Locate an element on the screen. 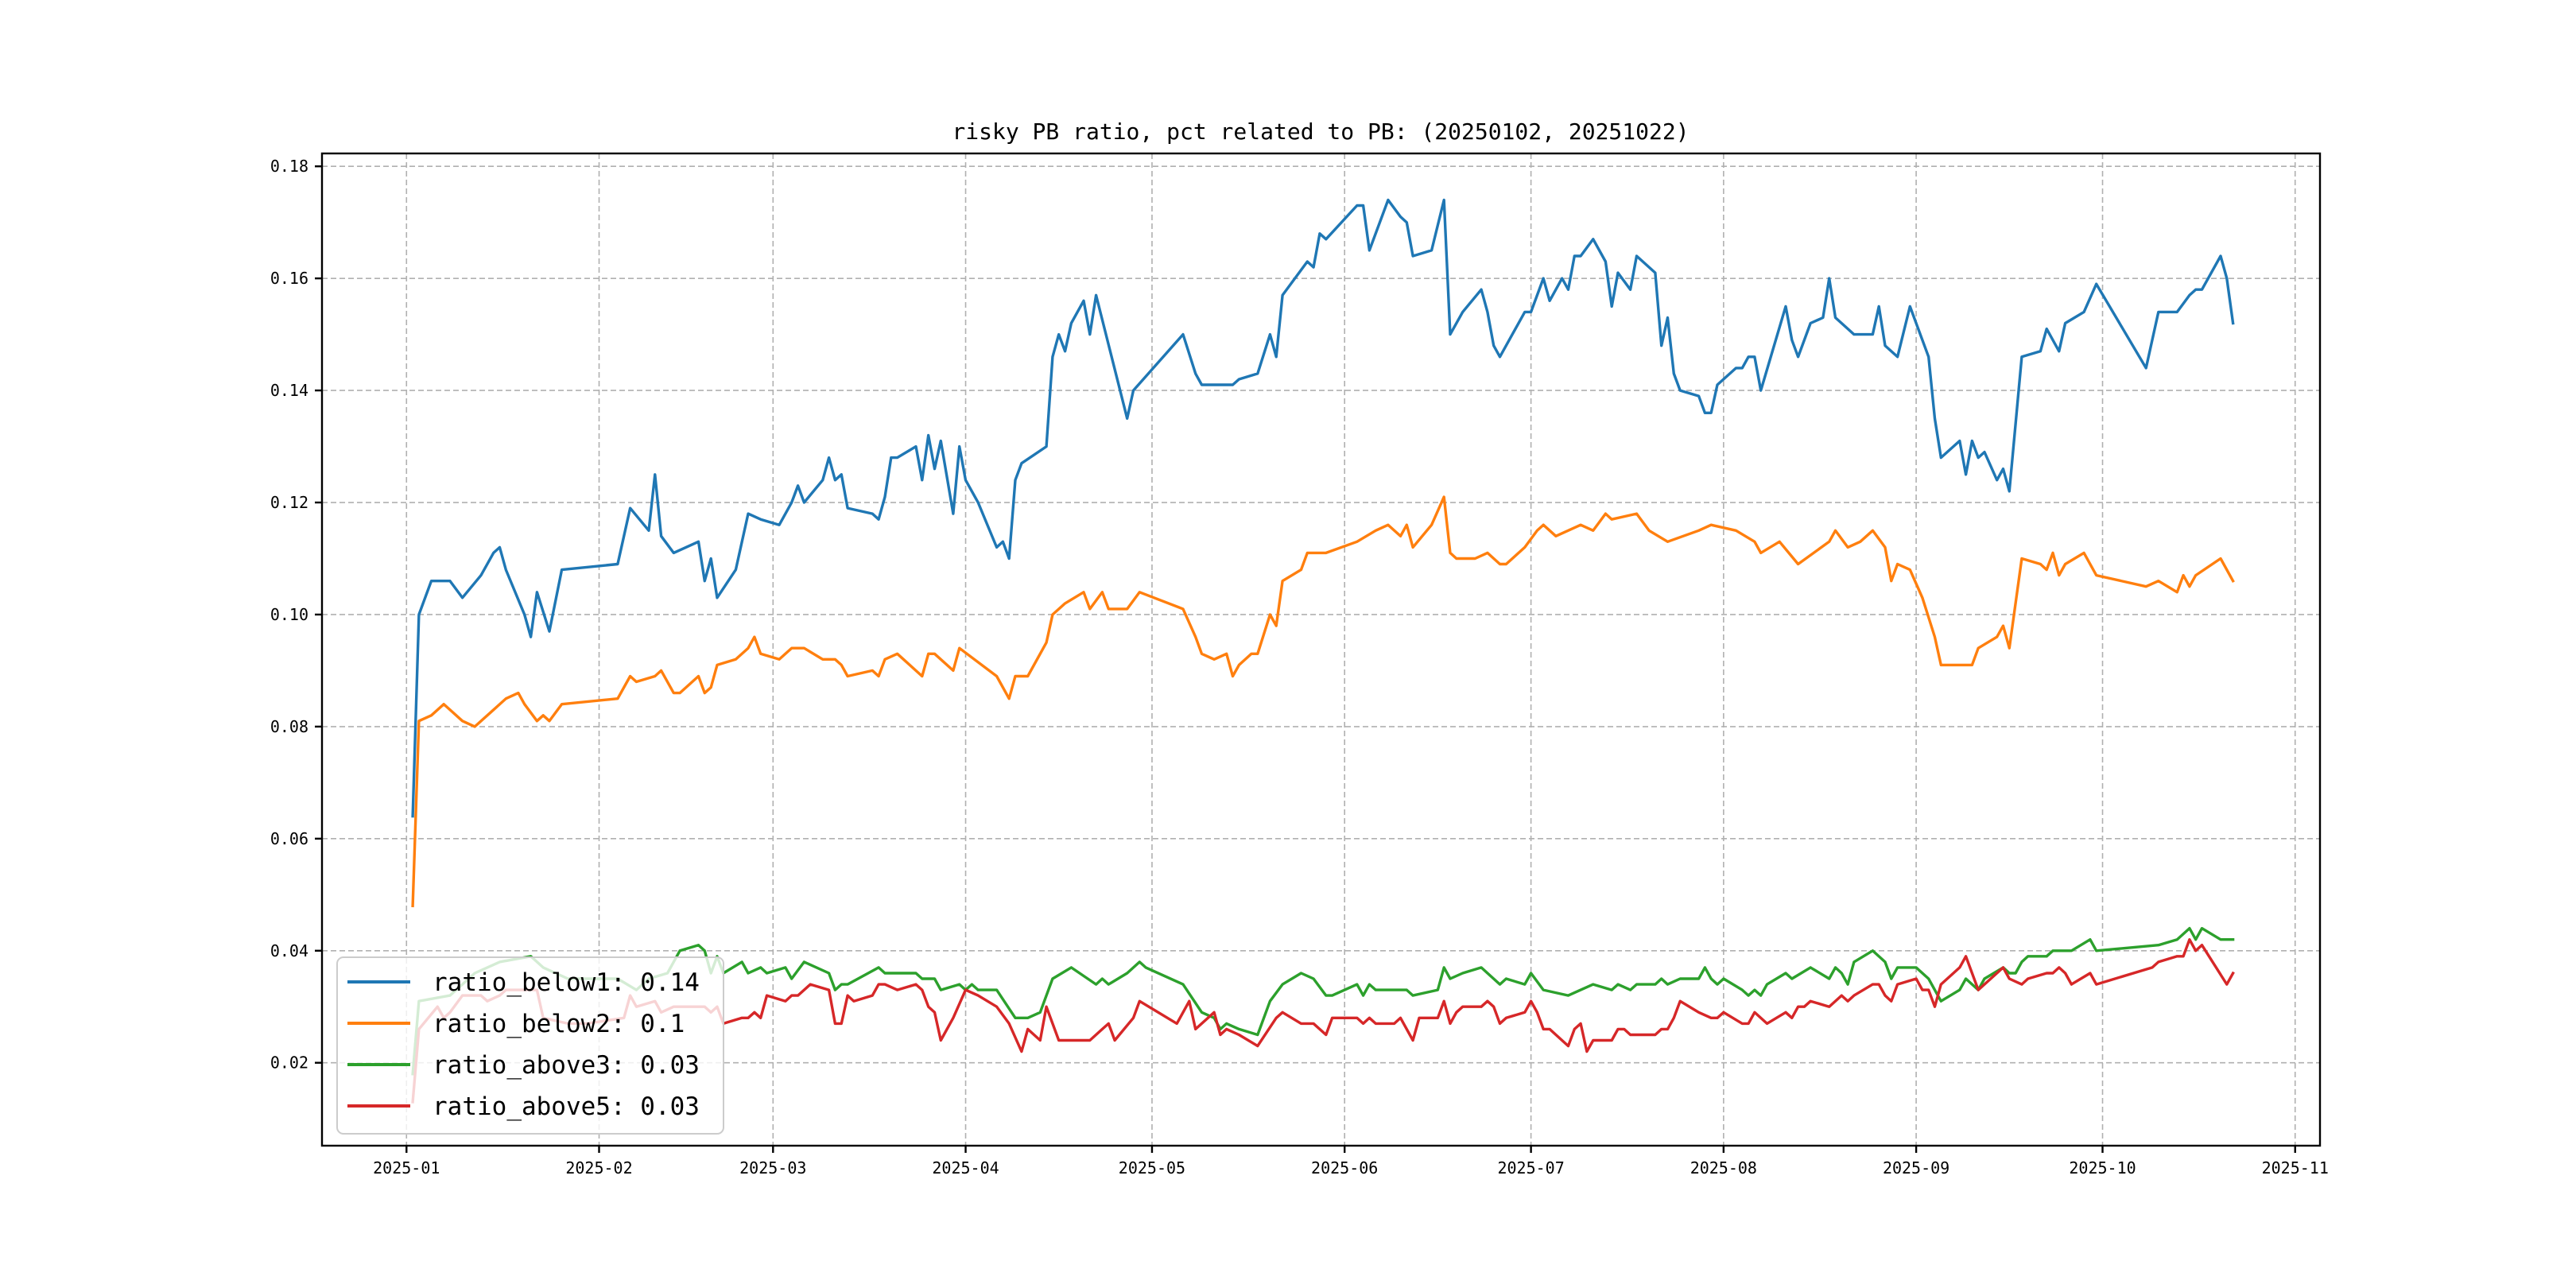  y-tick-label: 0.04 is located at coordinates (289, 951).